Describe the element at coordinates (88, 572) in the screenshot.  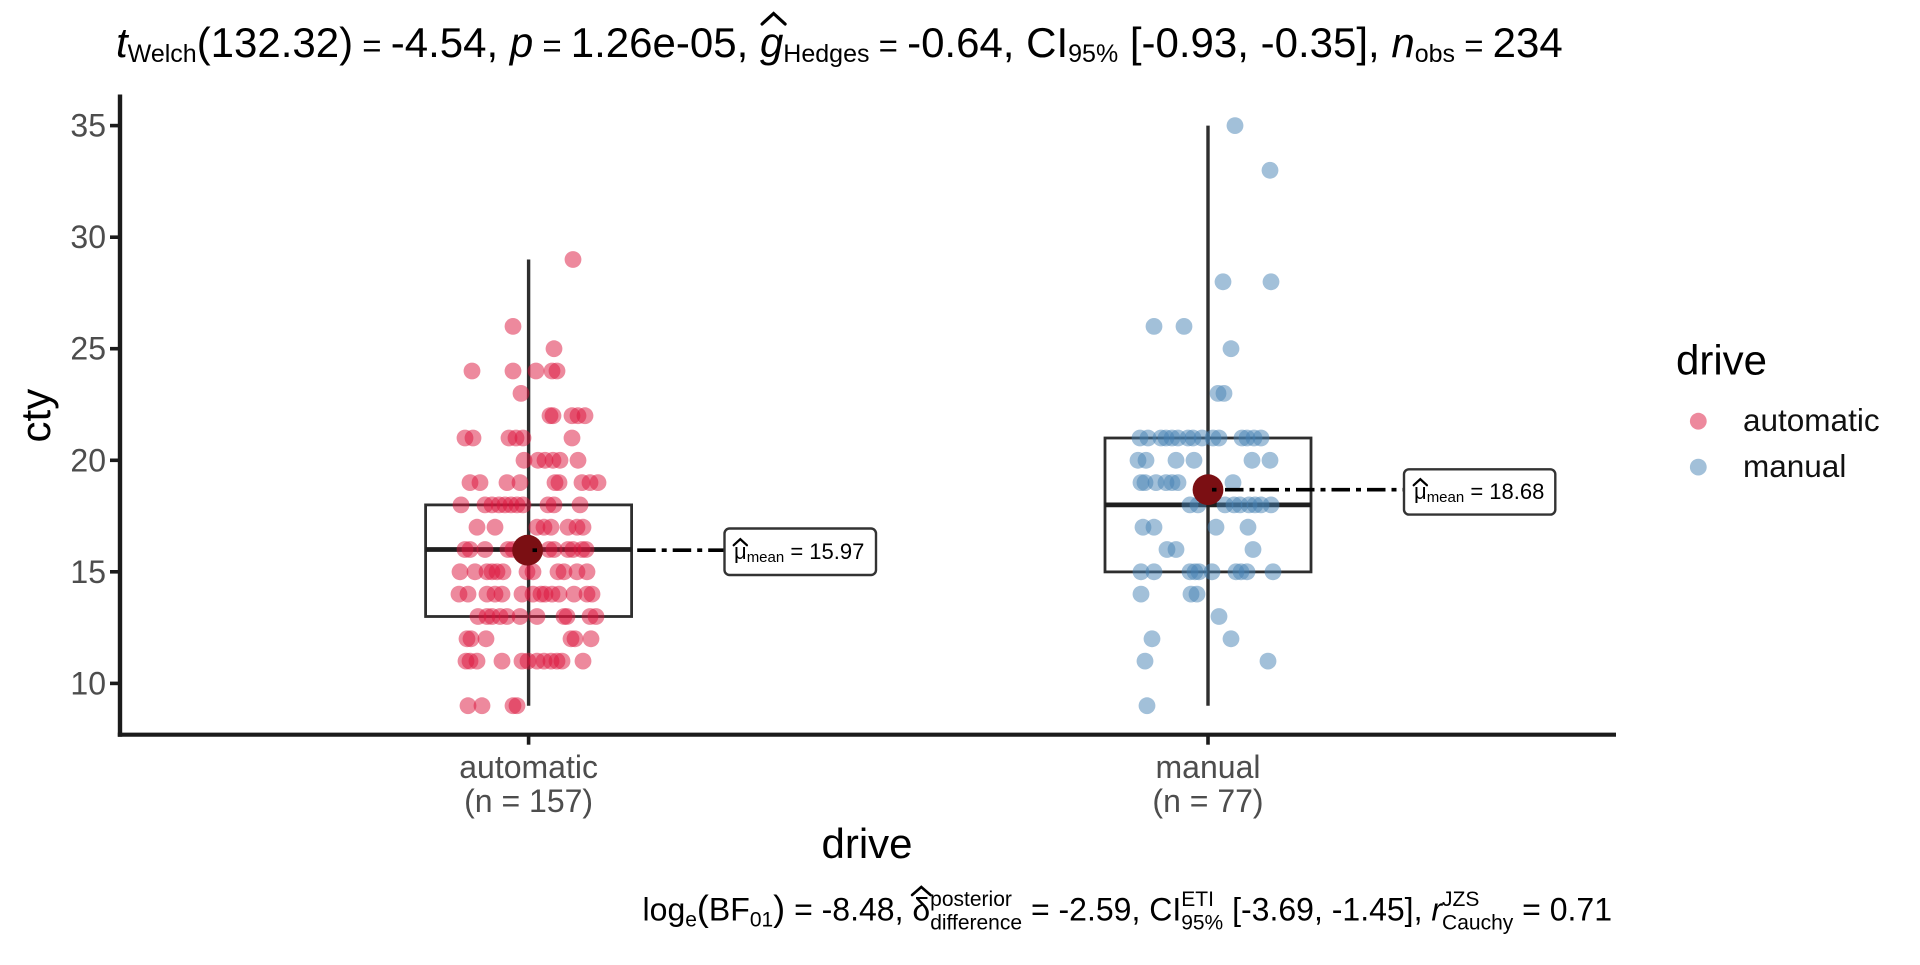
I see `svg-text: 15` at that location.